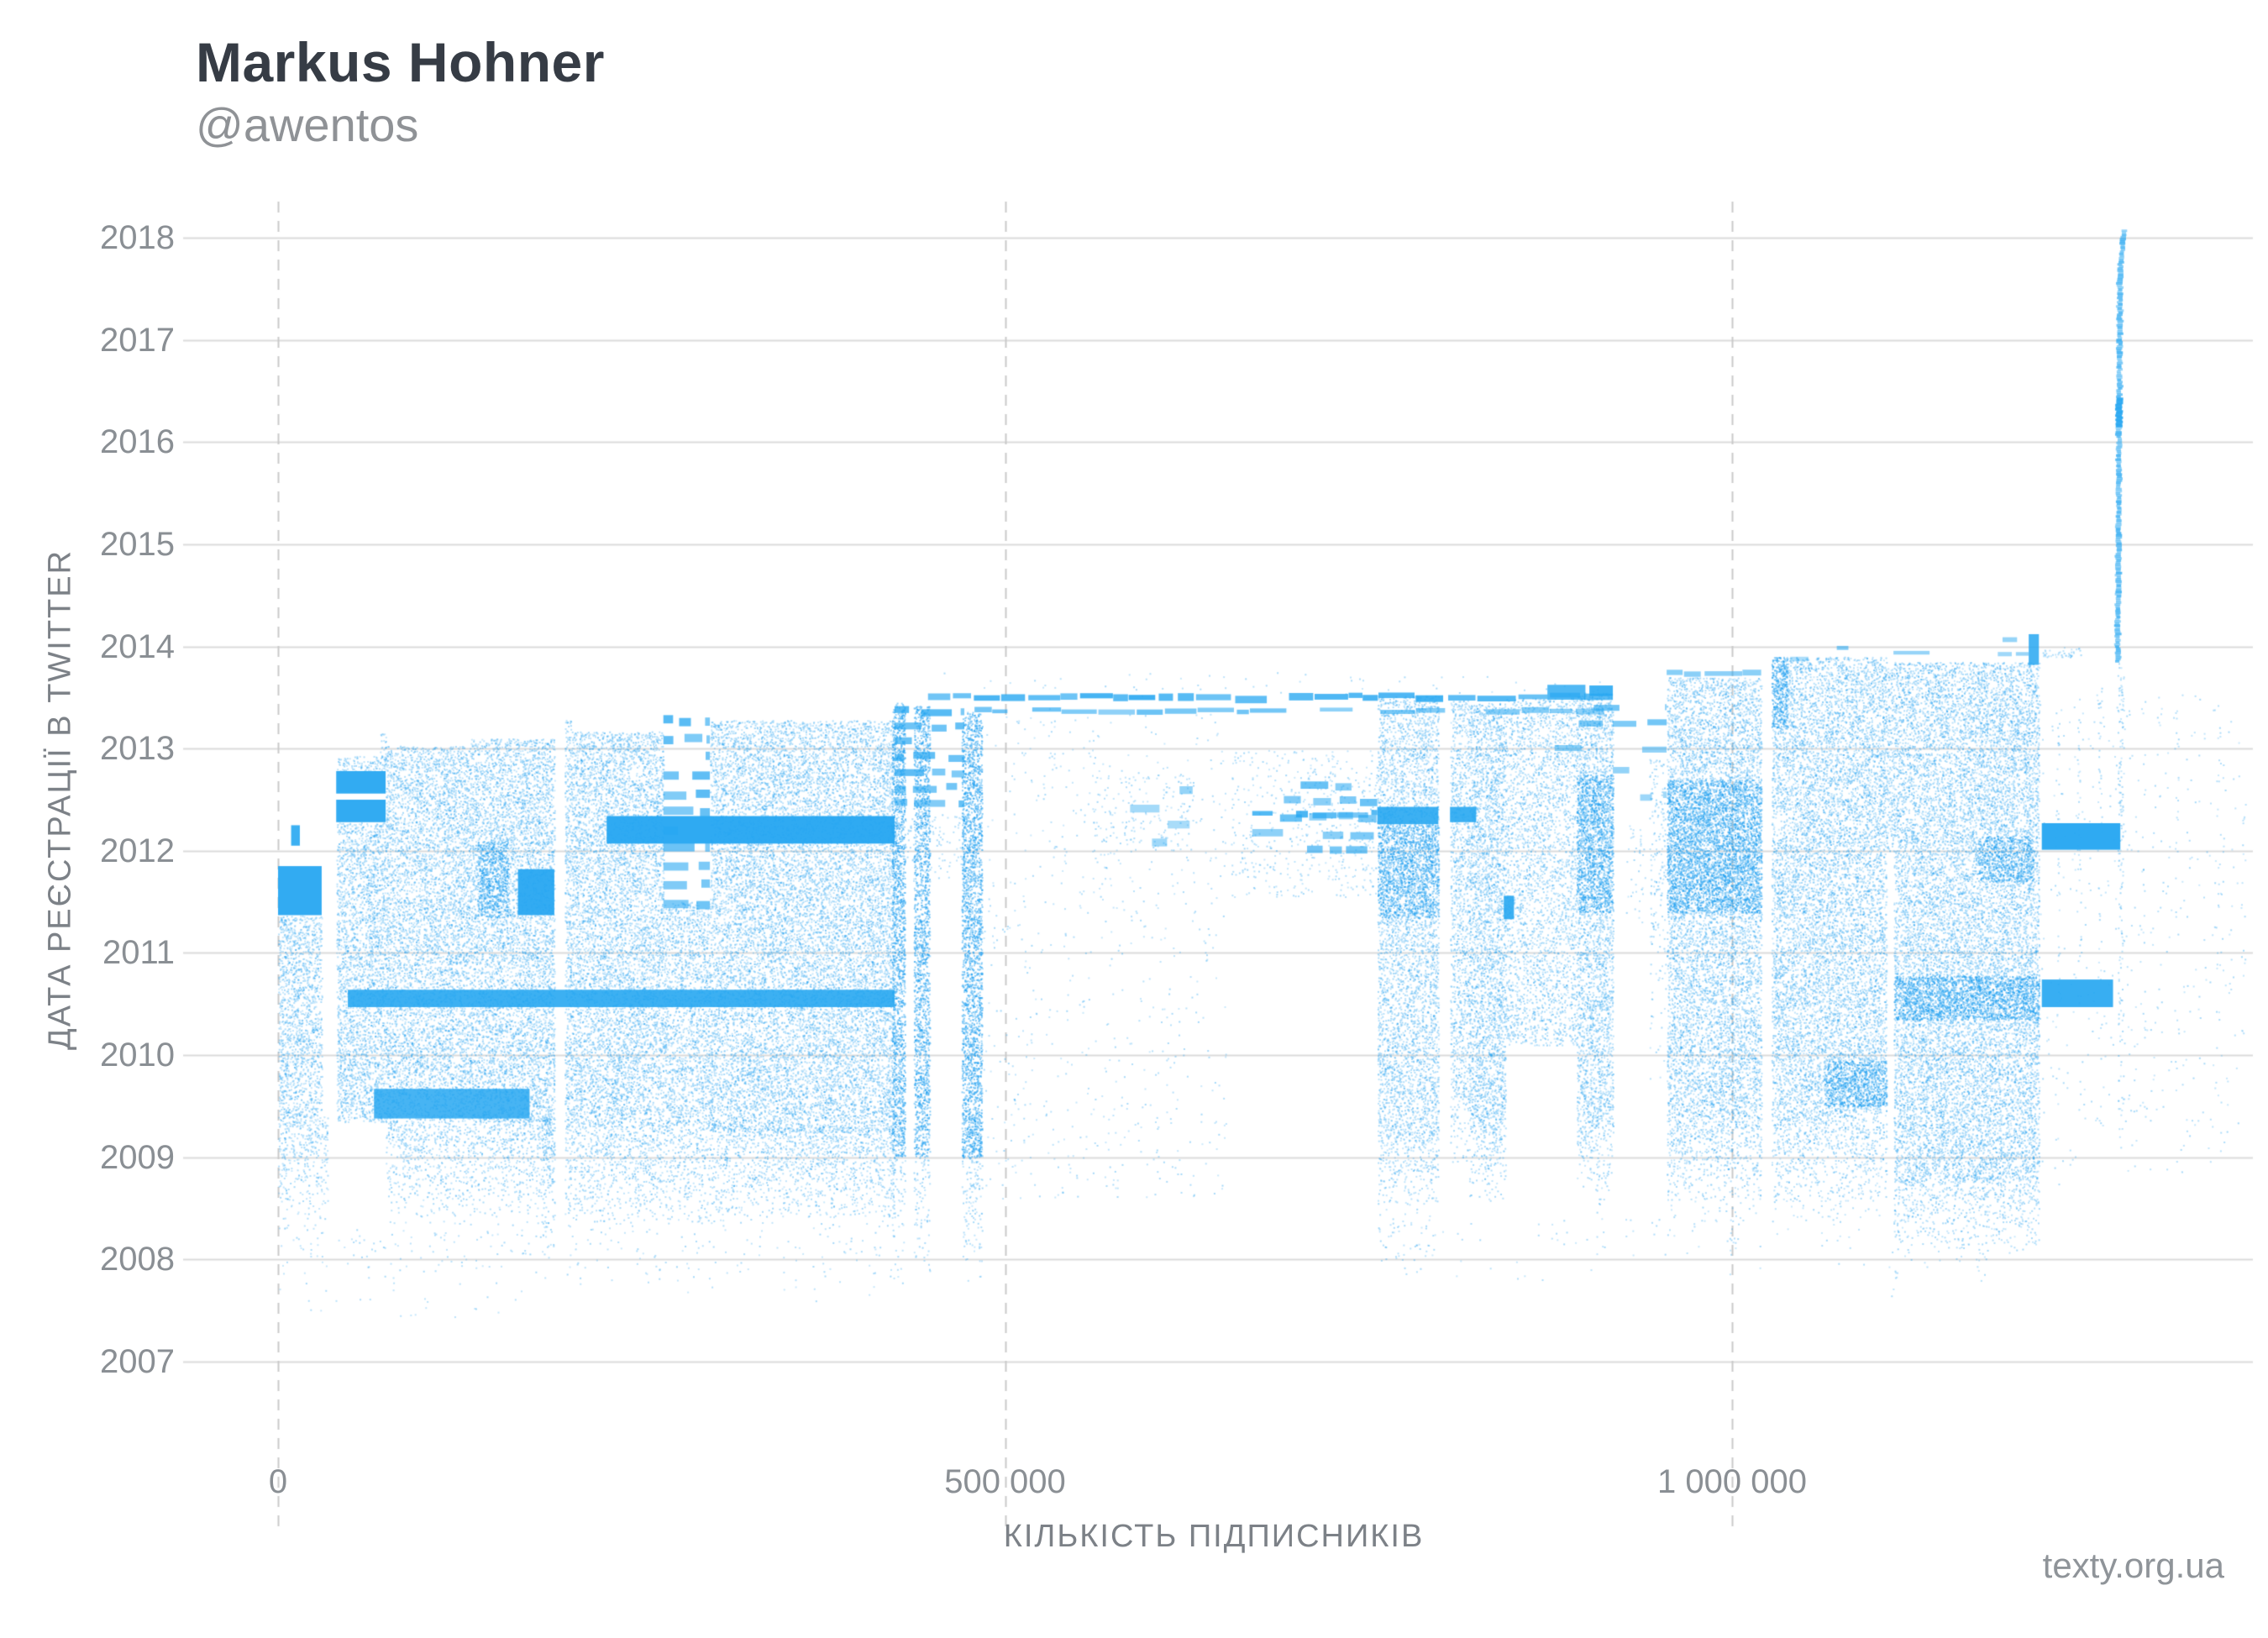 This screenshot has width=2268, height=1638. What do you see at coordinates (2133, 1565) in the screenshot?
I see `watermark: texty.org.ua` at bounding box center [2133, 1565].